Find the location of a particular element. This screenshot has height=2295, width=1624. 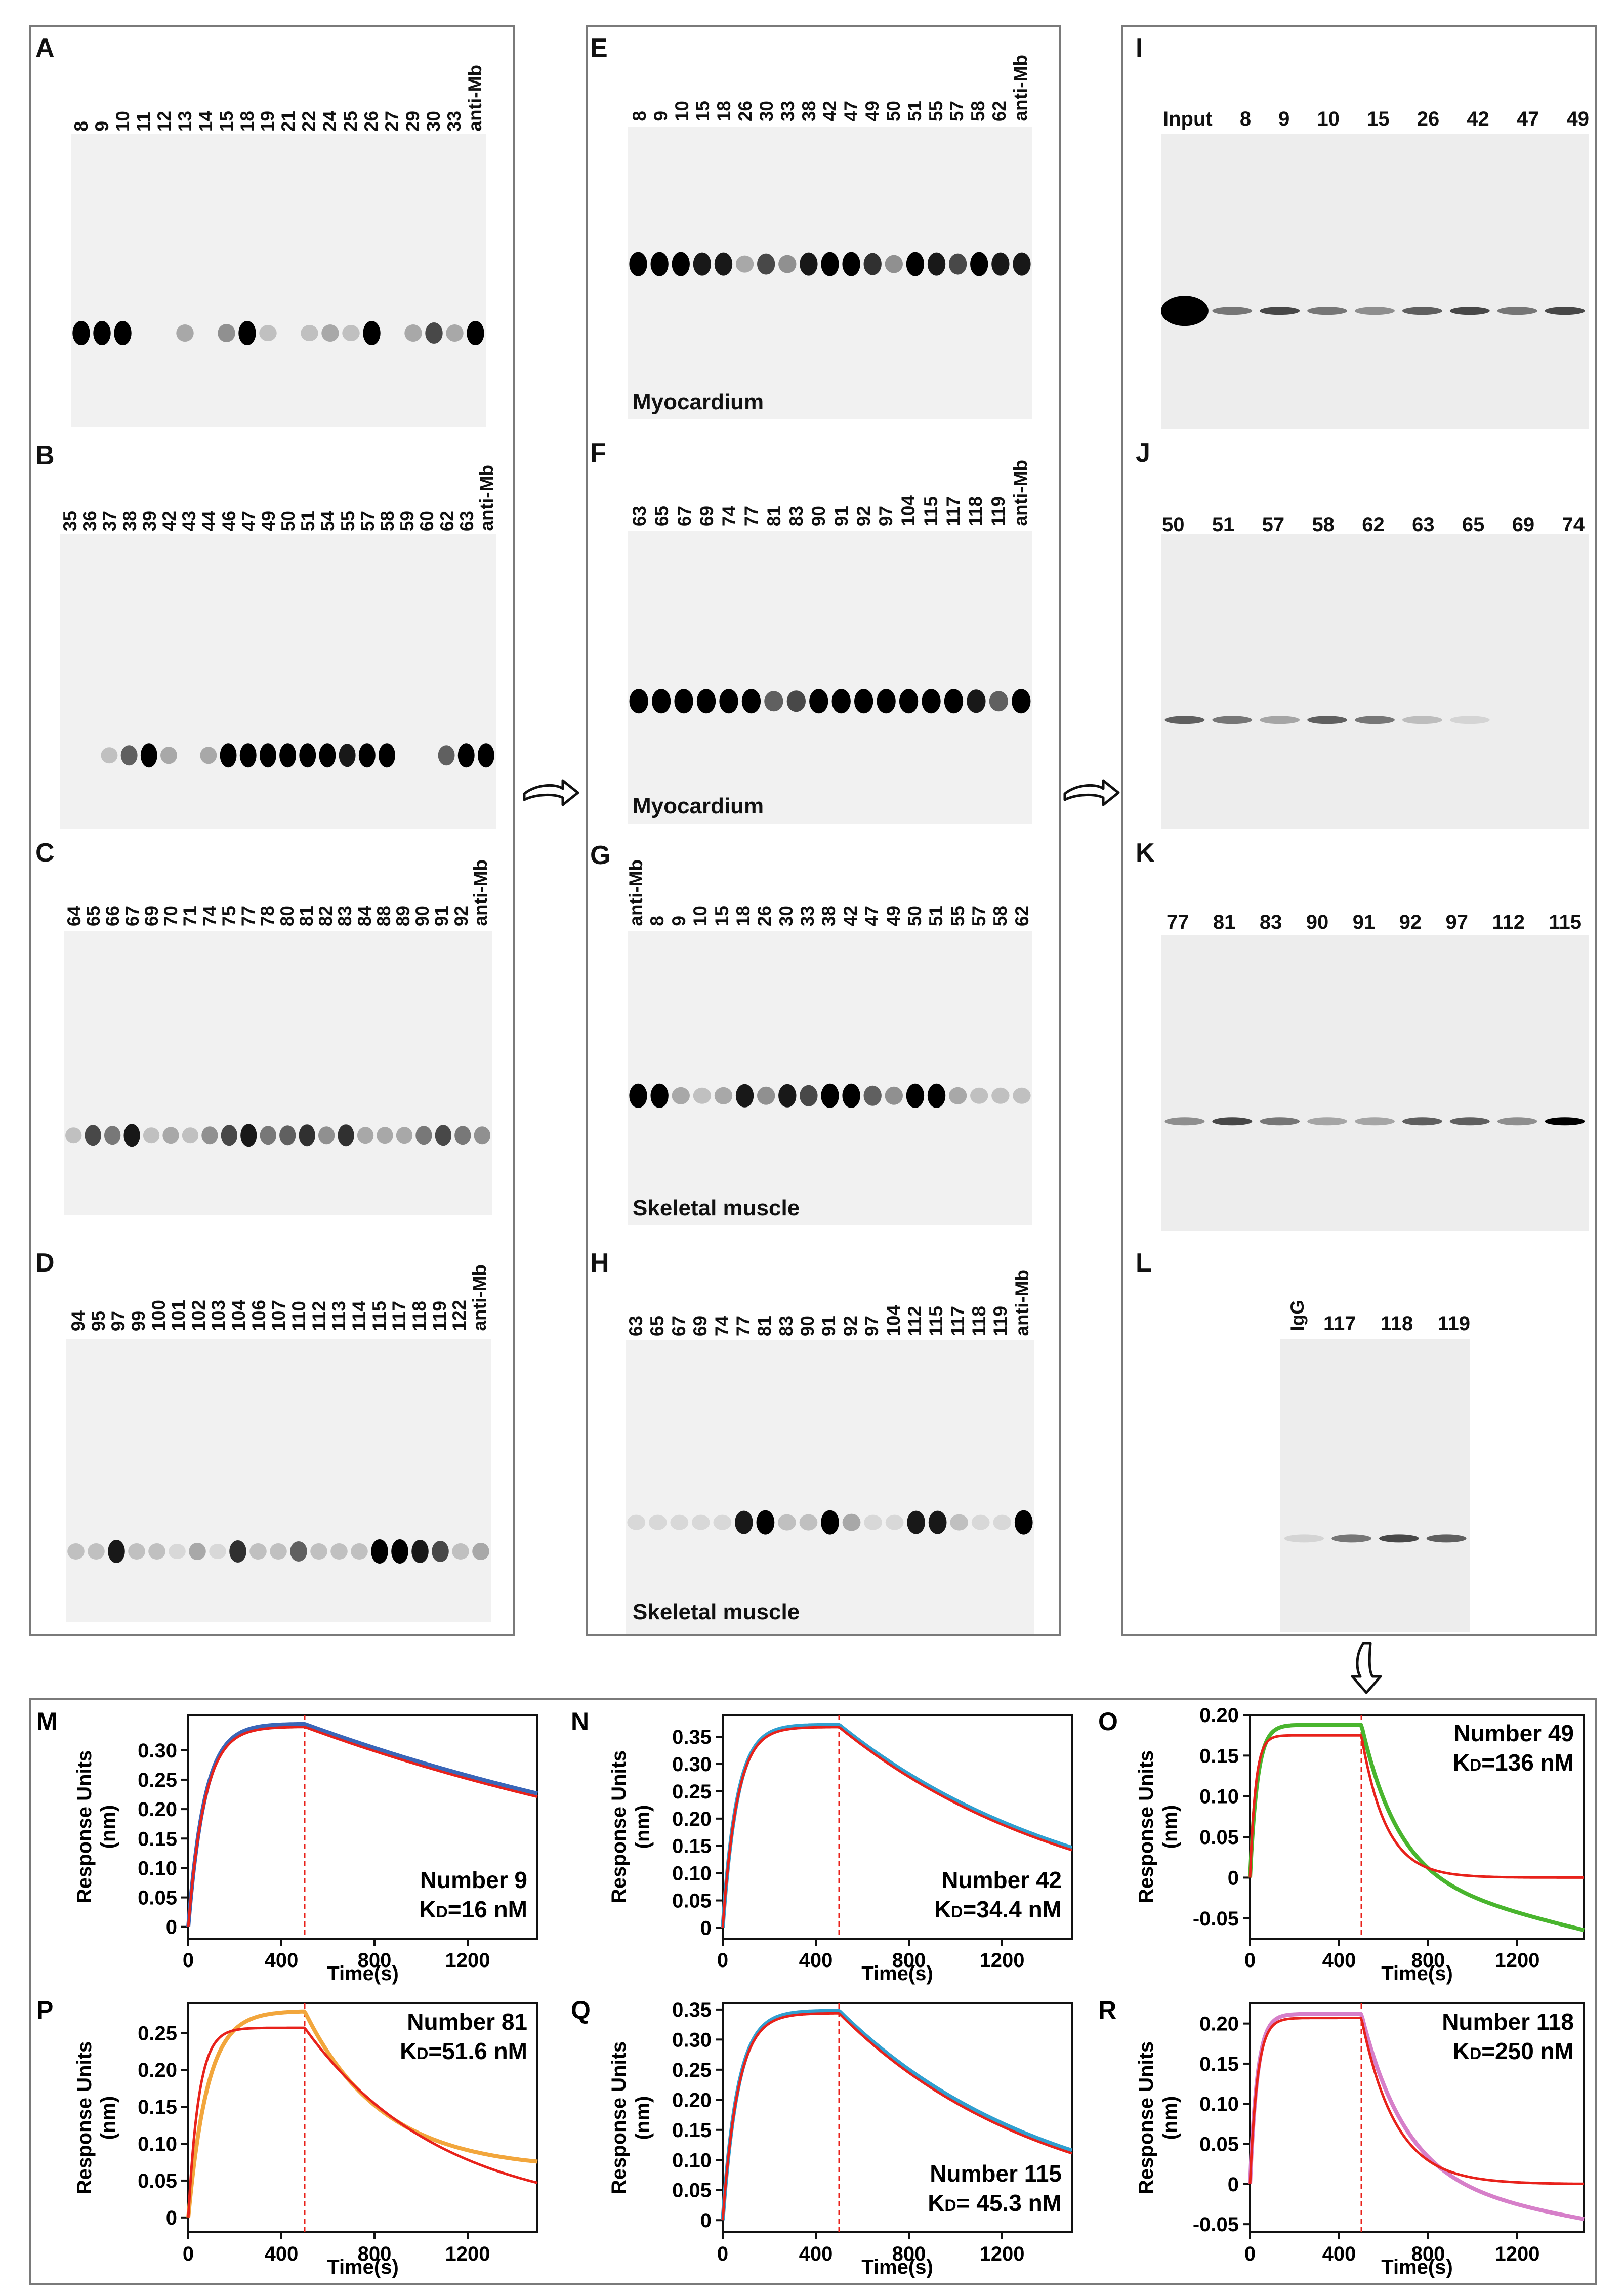

lane-label: 67 is located at coordinates (132, 915).